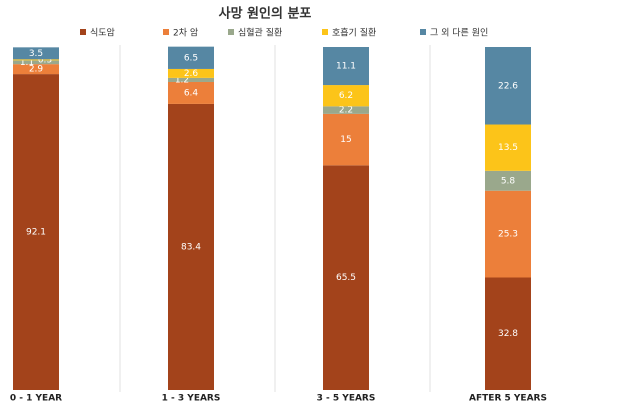 This screenshot has height=406, width=628. I want to click on data-label: 92.1, so click(36, 233).